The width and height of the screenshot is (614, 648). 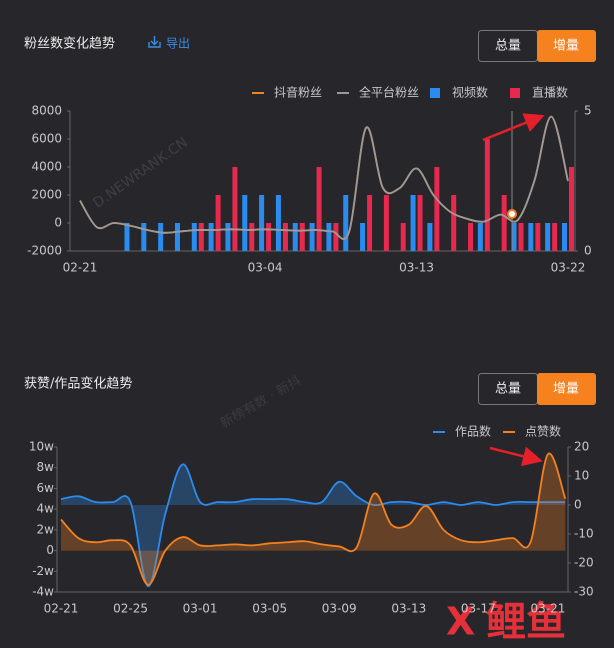 I want to click on y-tick-label: 8000, so click(x=46, y=111).